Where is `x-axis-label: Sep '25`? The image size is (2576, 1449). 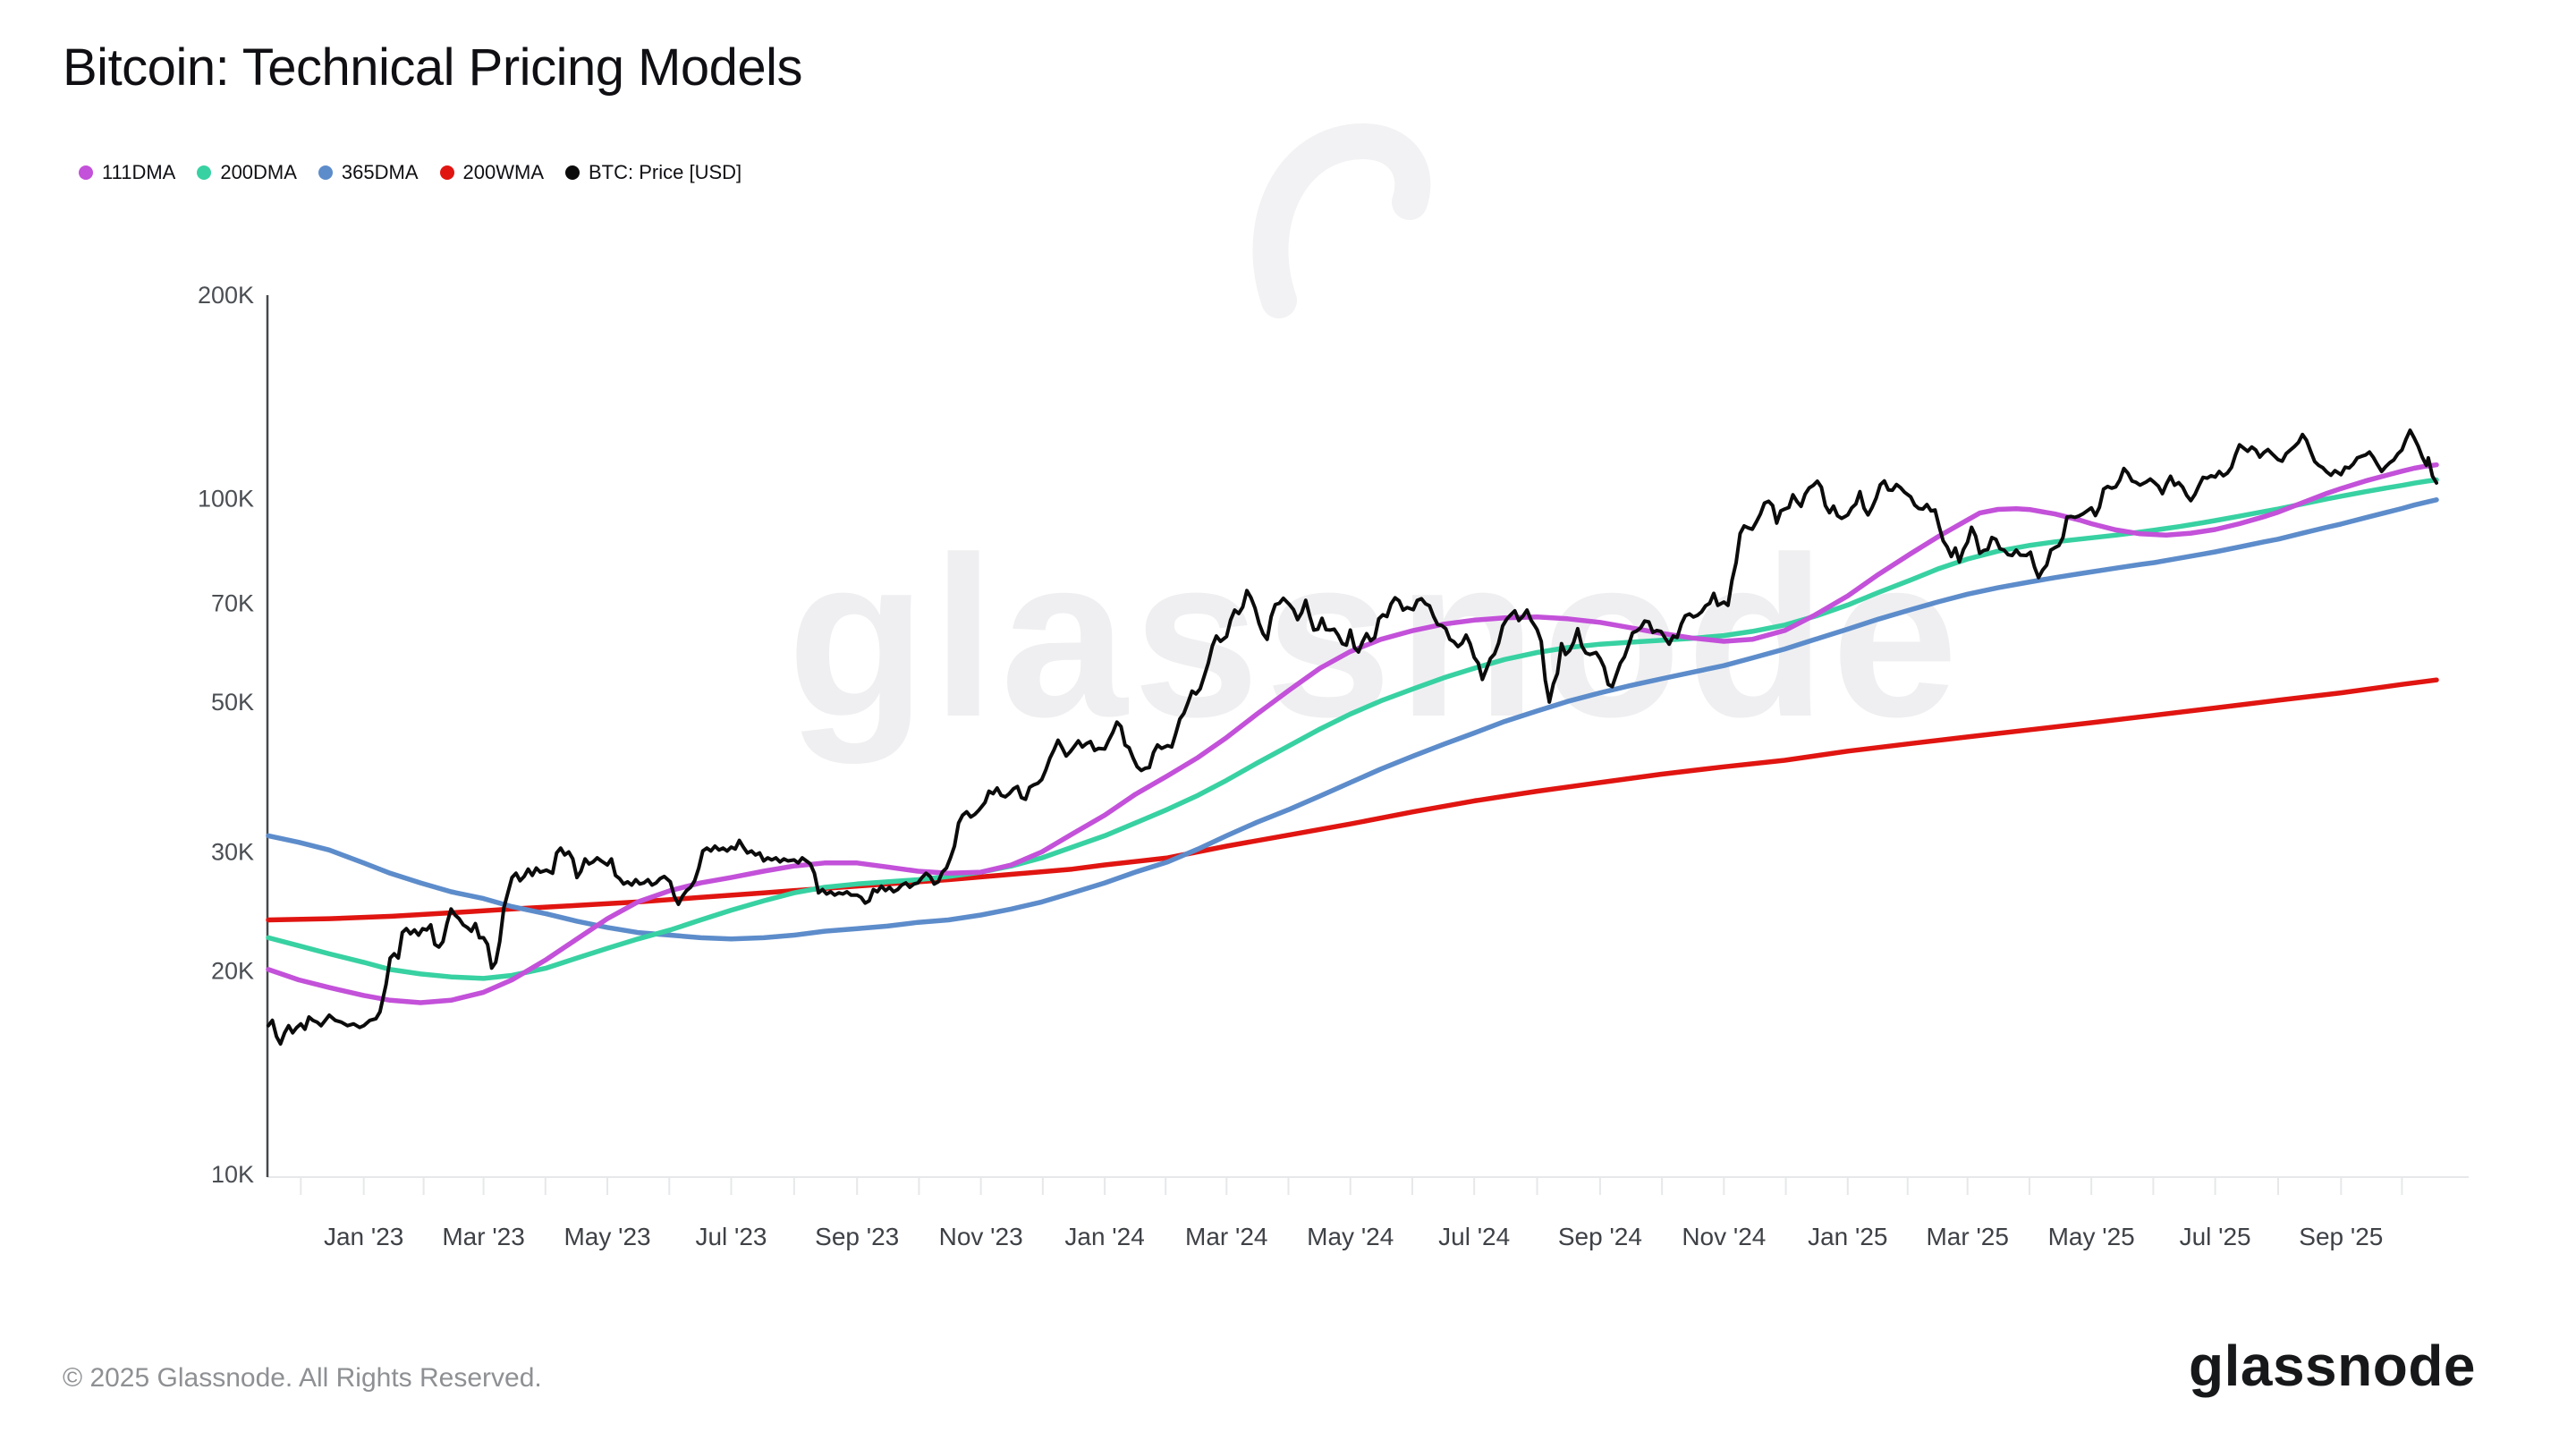
x-axis-label: Sep '25 is located at coordinates (2341, 1236).